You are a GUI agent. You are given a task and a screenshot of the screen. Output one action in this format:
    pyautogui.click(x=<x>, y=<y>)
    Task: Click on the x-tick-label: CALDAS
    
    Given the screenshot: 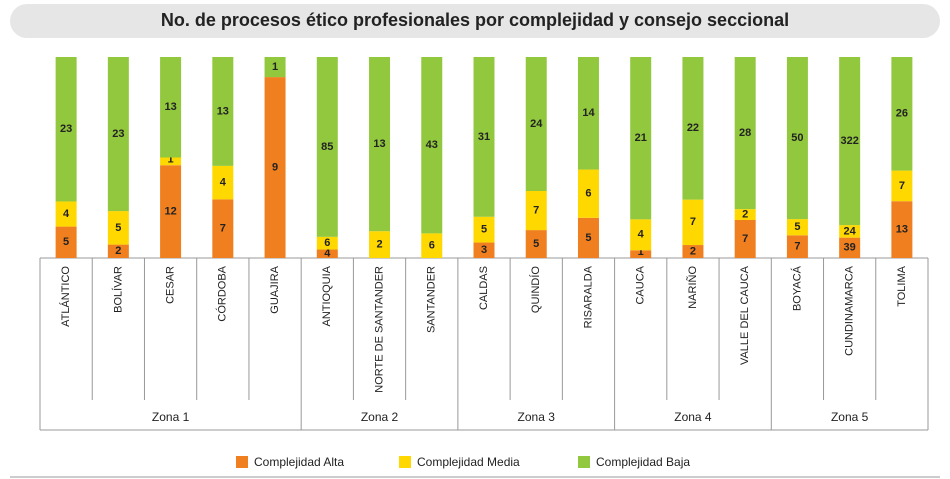 What is the action you would take?
    pyautogui.click(x=484, y=288)
    